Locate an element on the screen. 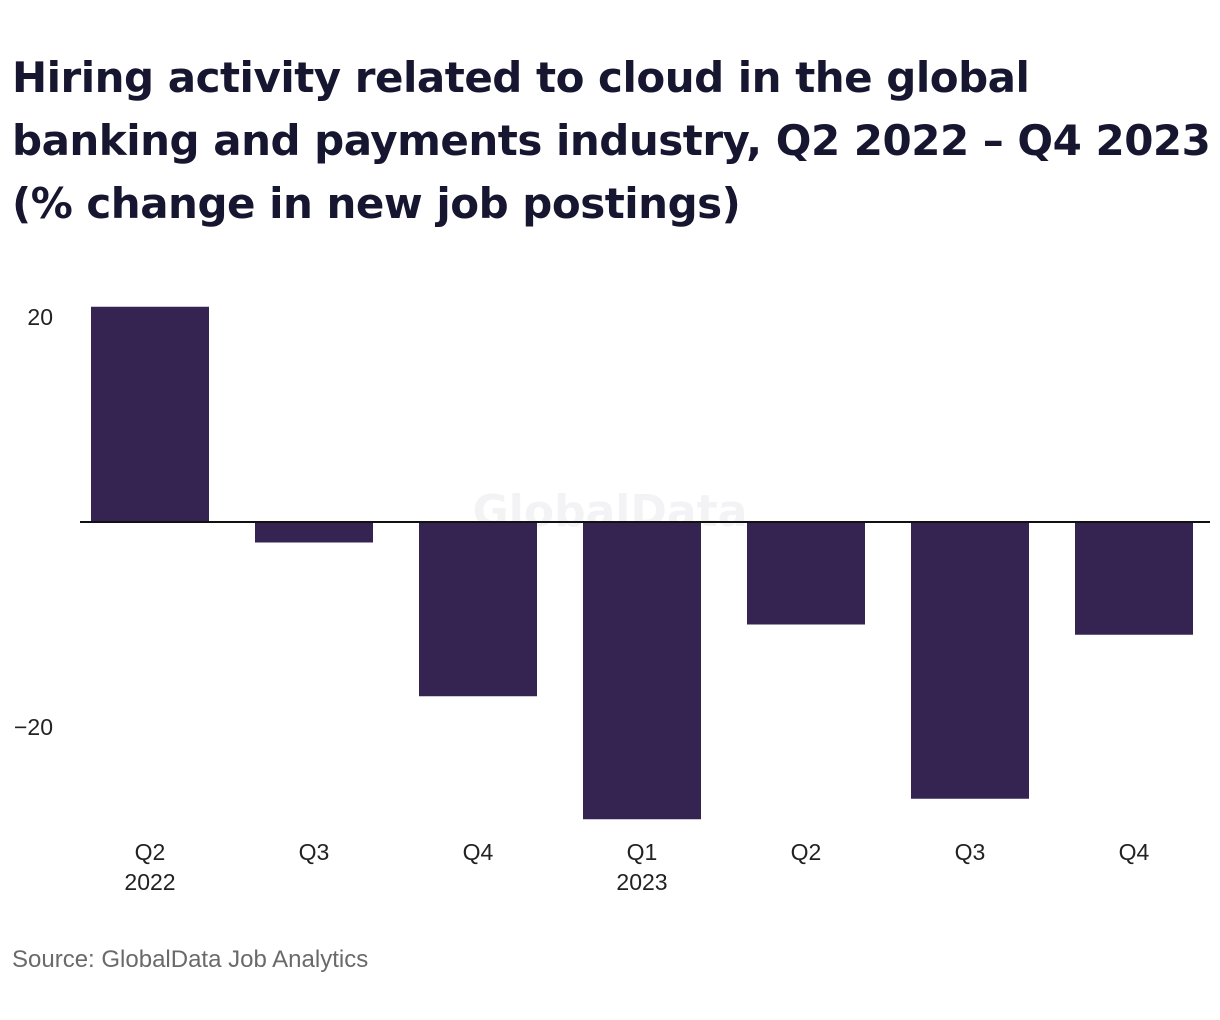 Image resolution: width=1220 pixels, height=1020 pixels. x-tick-label-1: Q3 is located at coordinates (314, 852).